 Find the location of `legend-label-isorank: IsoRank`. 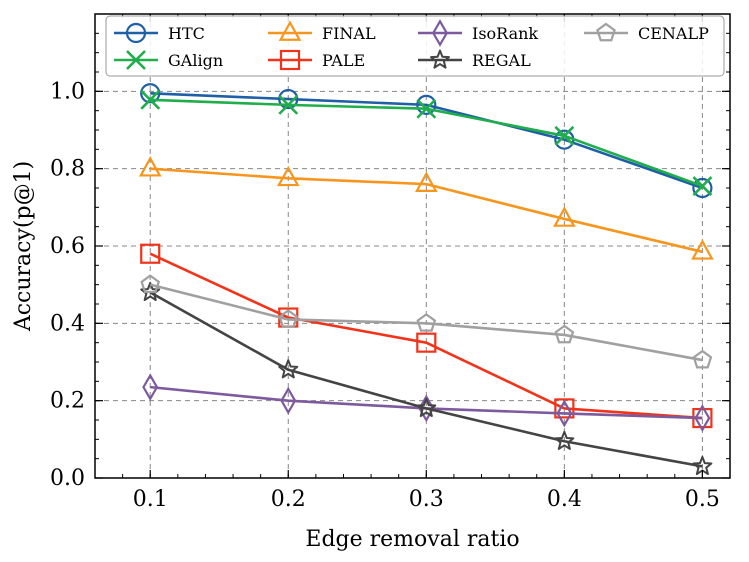

legend-label-isorank: IsoRank is located at coordinates (505, 33).